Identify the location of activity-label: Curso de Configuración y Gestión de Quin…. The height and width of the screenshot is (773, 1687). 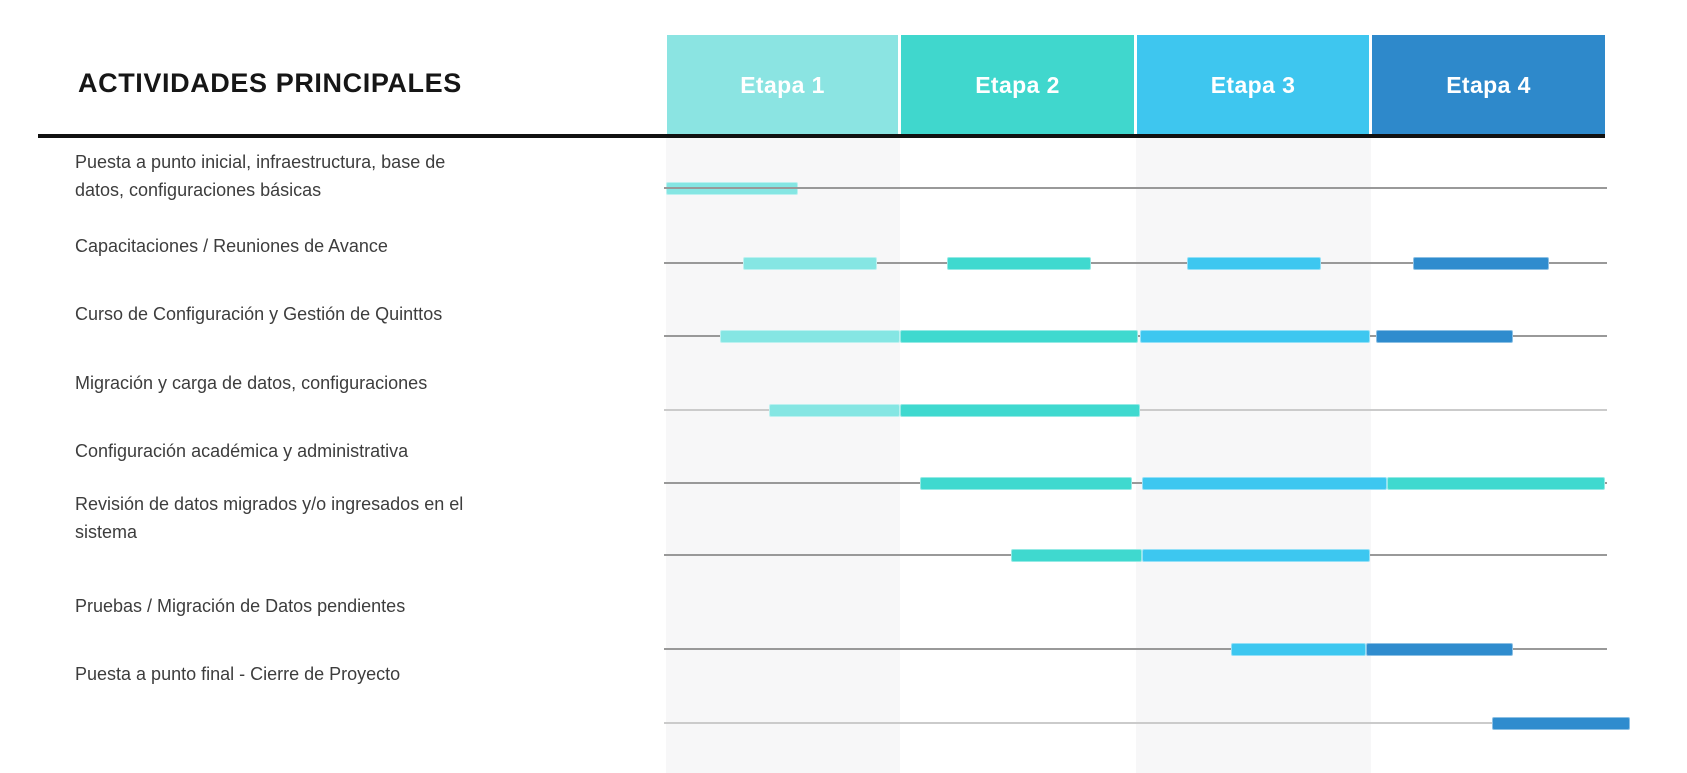
(347, 314).